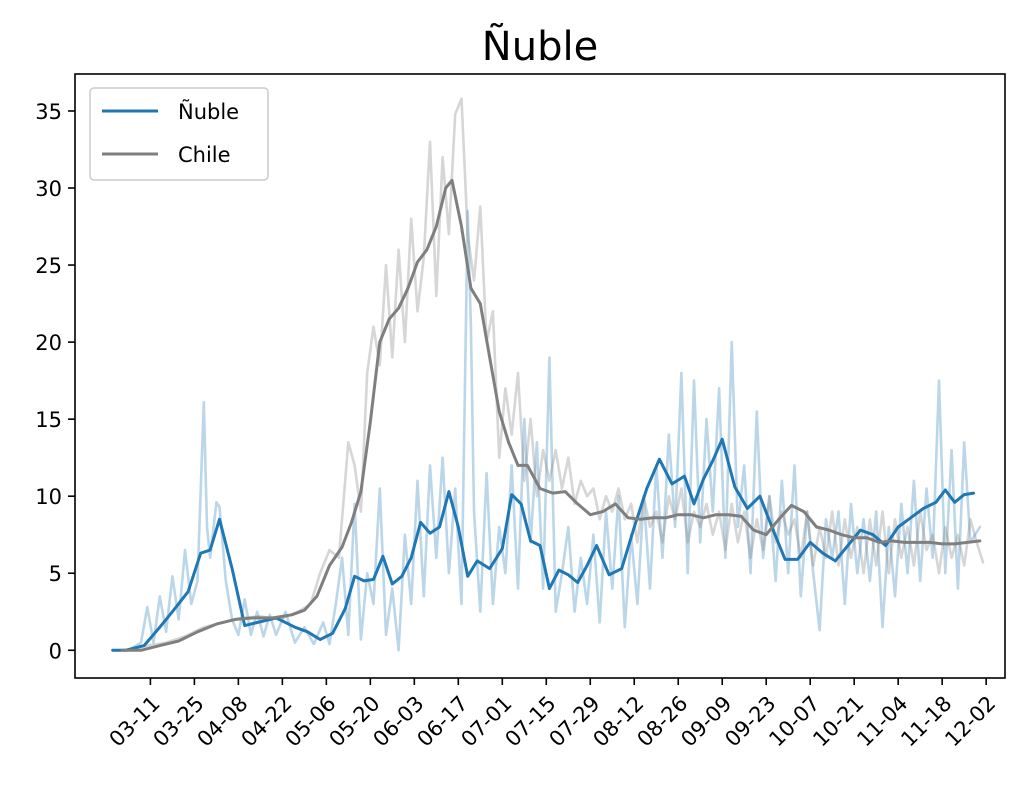  What do you see at coordinates (48, 497) in the screenshot?
I see `y-tick-label: 10` at bounding box center [48, 497].